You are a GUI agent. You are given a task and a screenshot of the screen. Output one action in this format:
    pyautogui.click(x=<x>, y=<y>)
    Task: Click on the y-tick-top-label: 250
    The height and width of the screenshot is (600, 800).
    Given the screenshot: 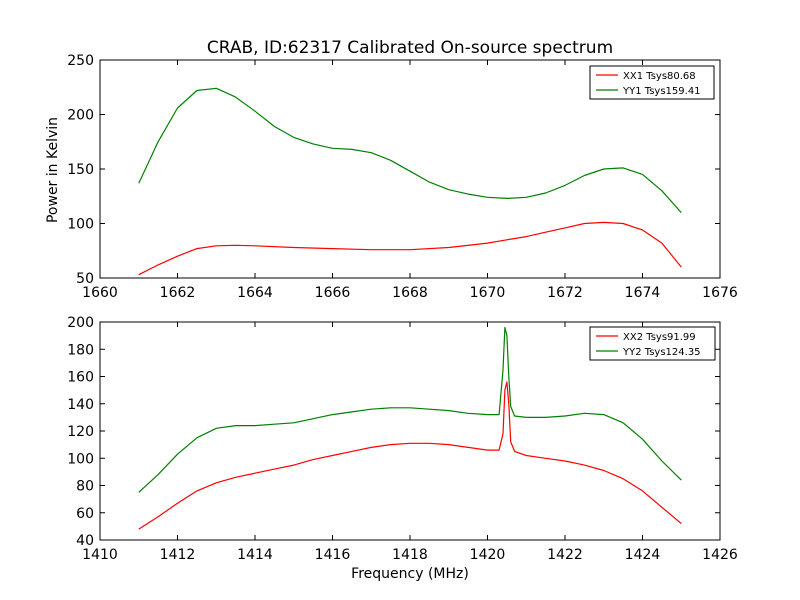 What is the action you would take?
    pyautogui.click(x=80, y=61)
    